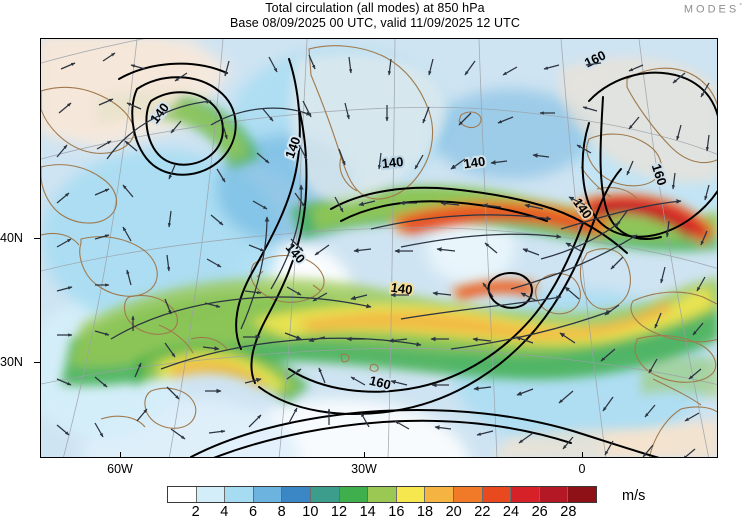 The width and height of the screenshot is (750, 520). I want to click on colorbar-tick-label: 22, so click(482, 512).